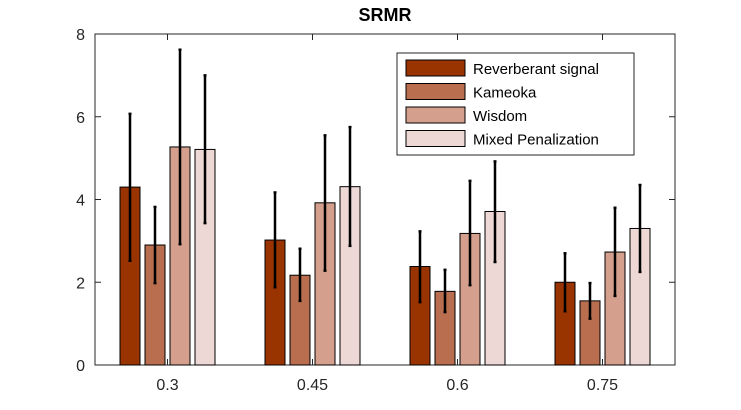 The image size is (741, 410). What do you see at coordinates (80, 118) in the screenshot?
I see `y-tick-label: 6` at bounding box center [80, 118].